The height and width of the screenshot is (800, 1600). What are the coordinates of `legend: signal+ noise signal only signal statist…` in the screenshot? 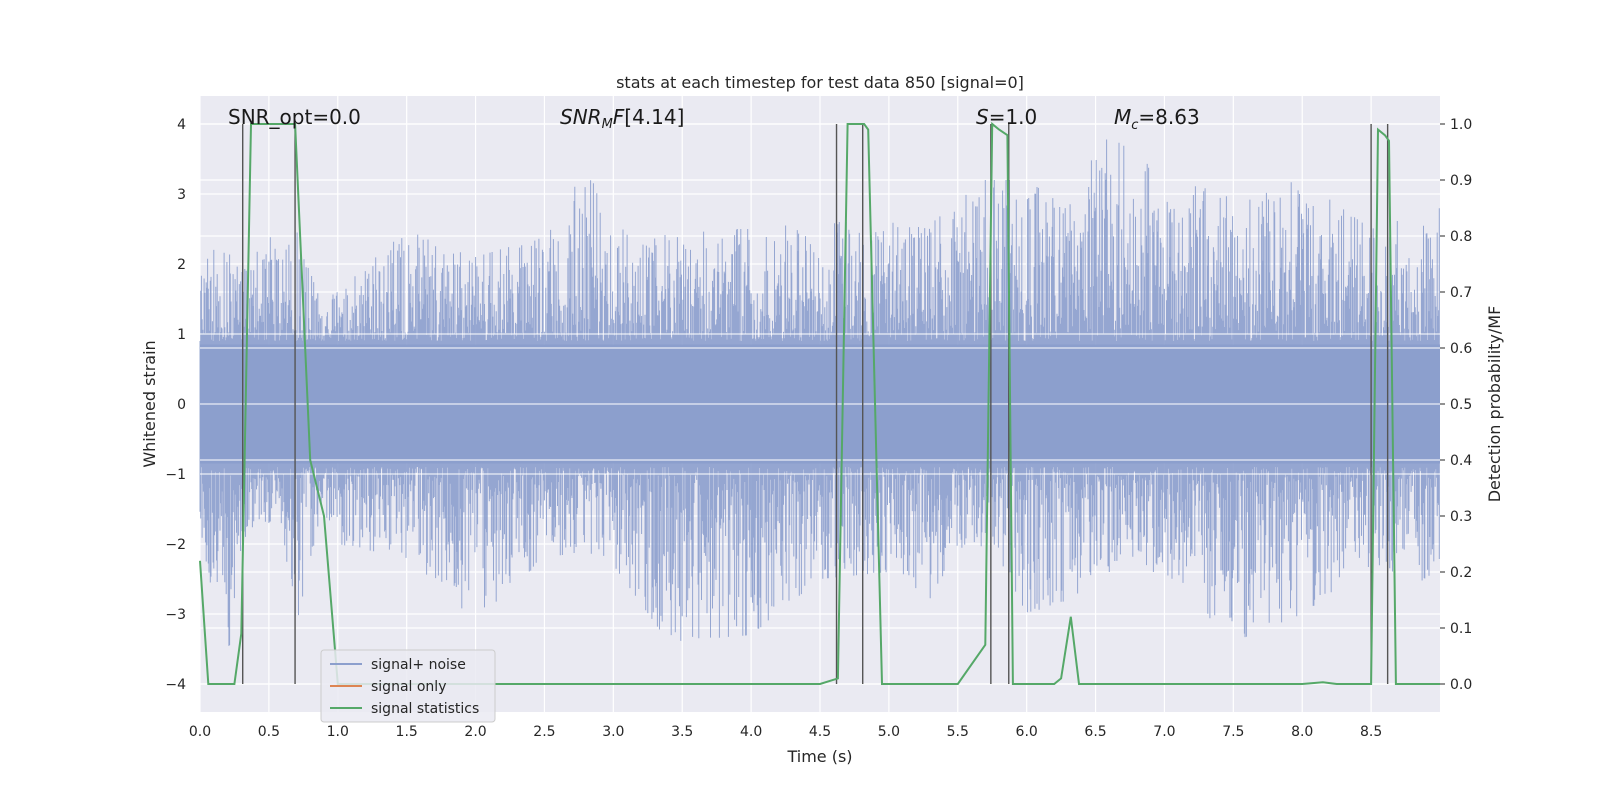 It's located at (408, 686).